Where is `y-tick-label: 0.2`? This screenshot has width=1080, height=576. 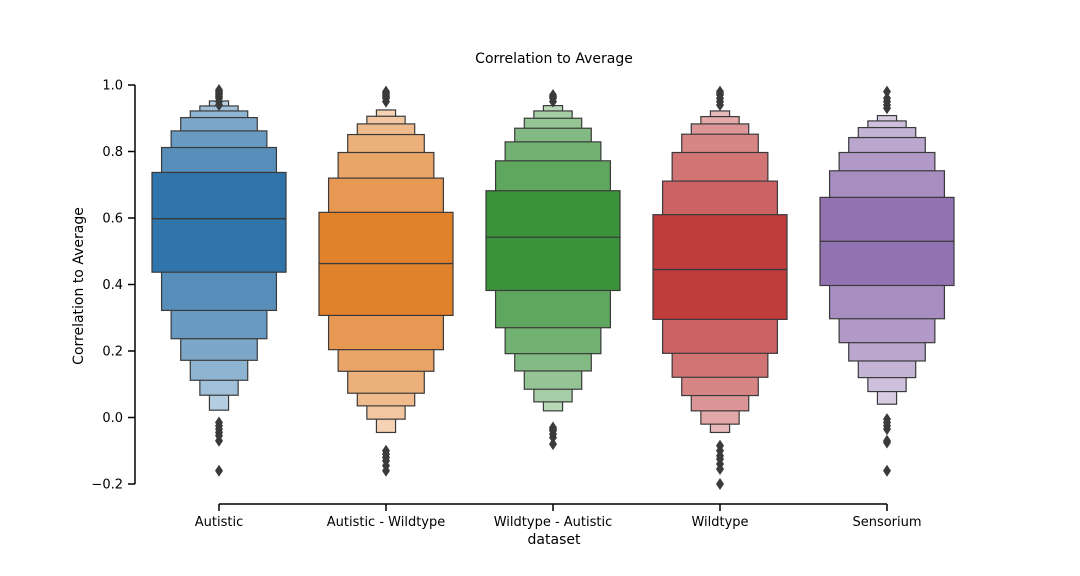
y-tick-label: 0.2 is located at coordinates (112, 352).